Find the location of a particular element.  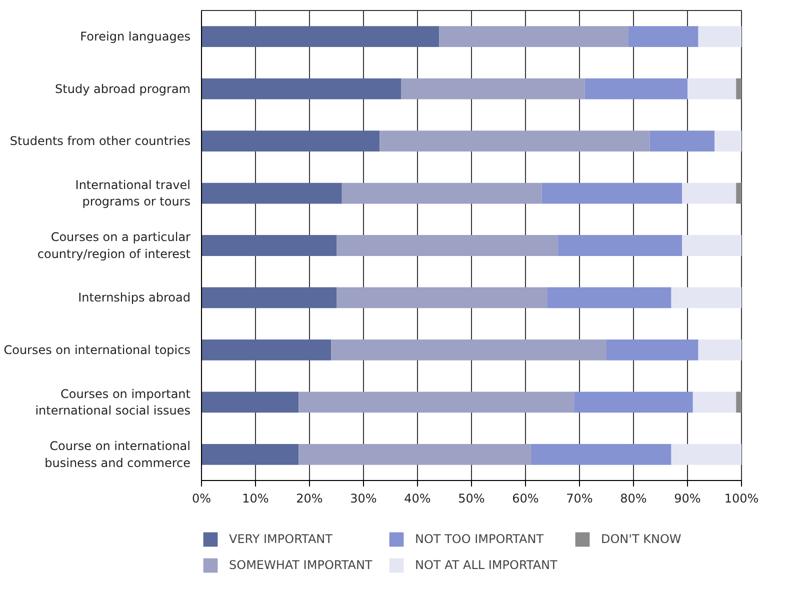

x-tick-label: 30% is located at coordinates (363, 499).